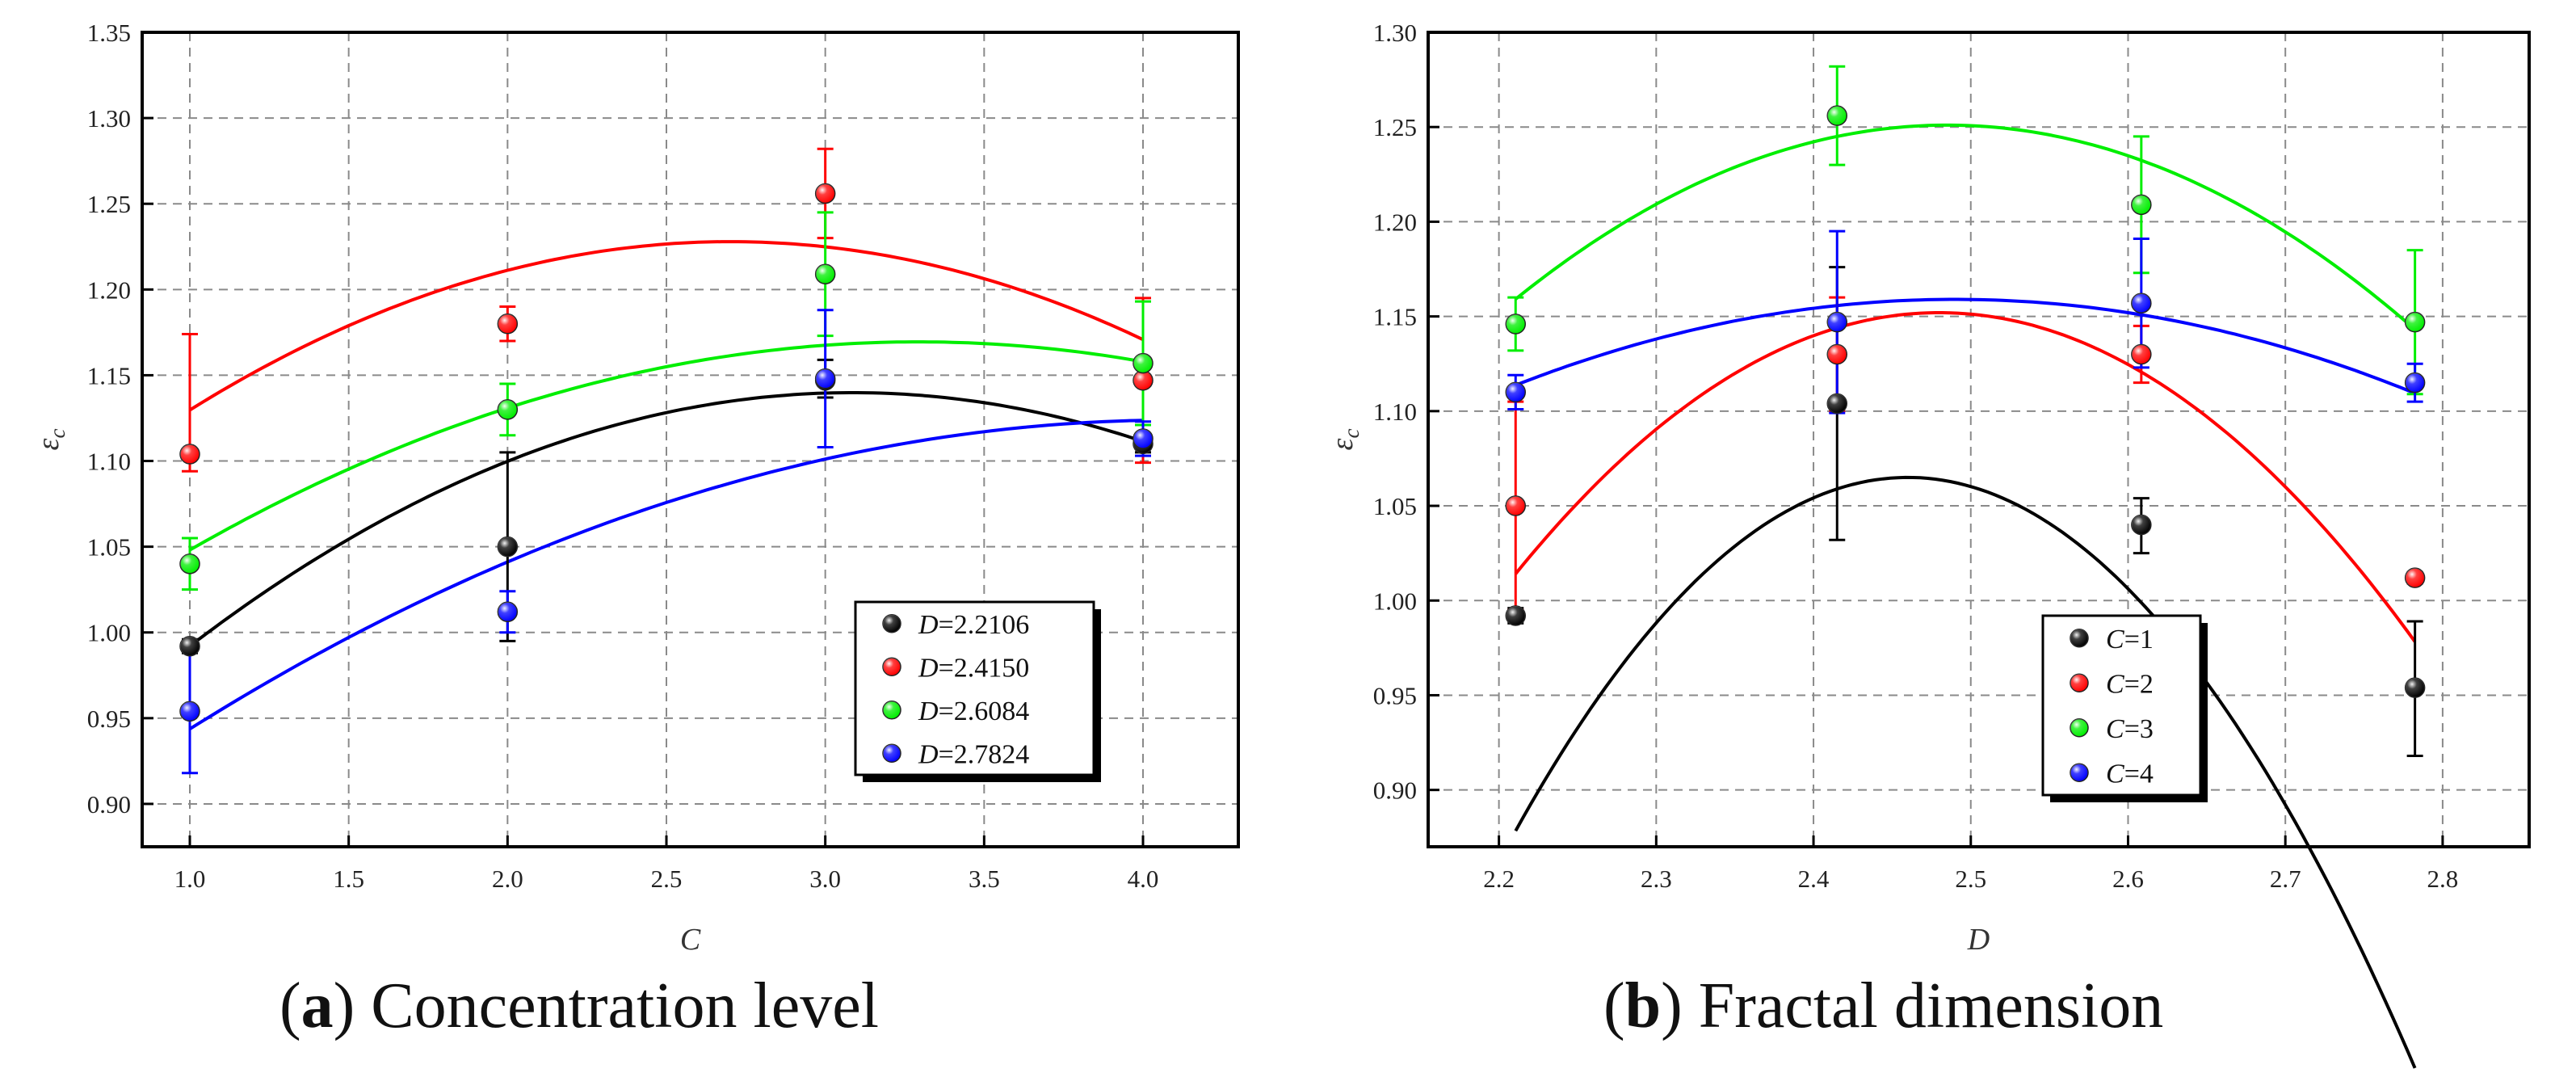 Image resolution: width=2576 pixels, height=1073 pixels. I want to click on legend-label: C=1, so click(2130, 639).